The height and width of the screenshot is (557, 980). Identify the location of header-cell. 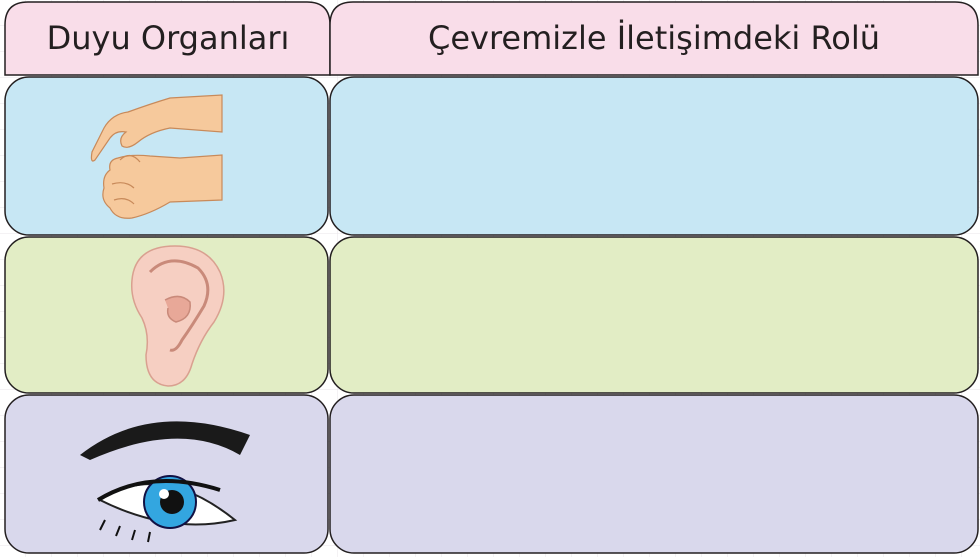
(654, 38).